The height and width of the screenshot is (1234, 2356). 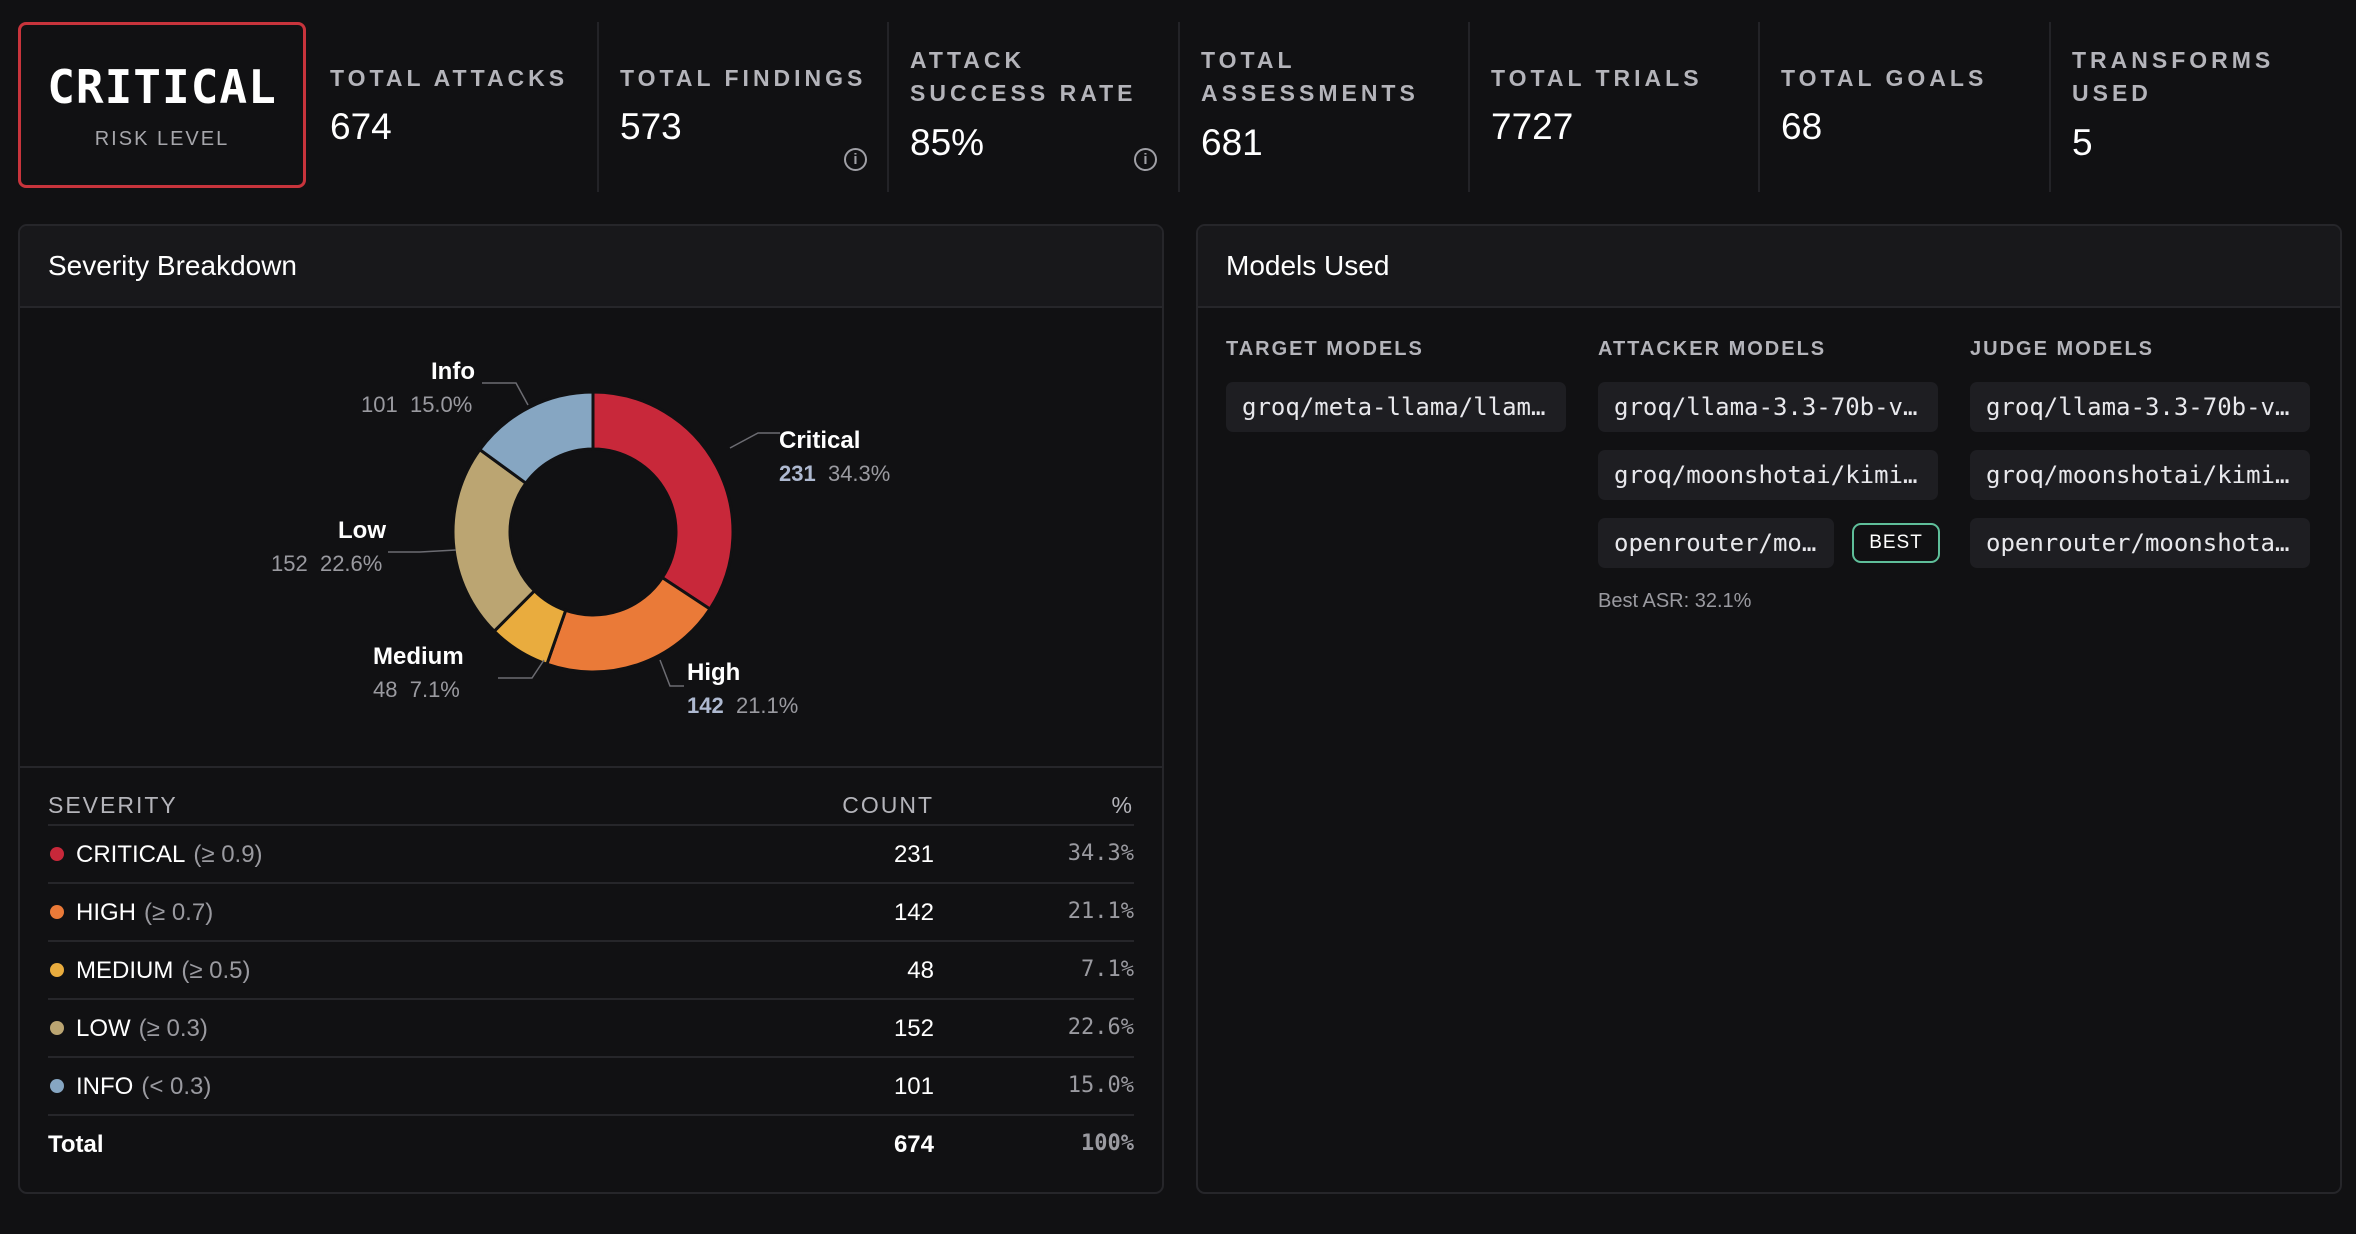 I want to click on donut-slice-low, so click(x=494, y=540).